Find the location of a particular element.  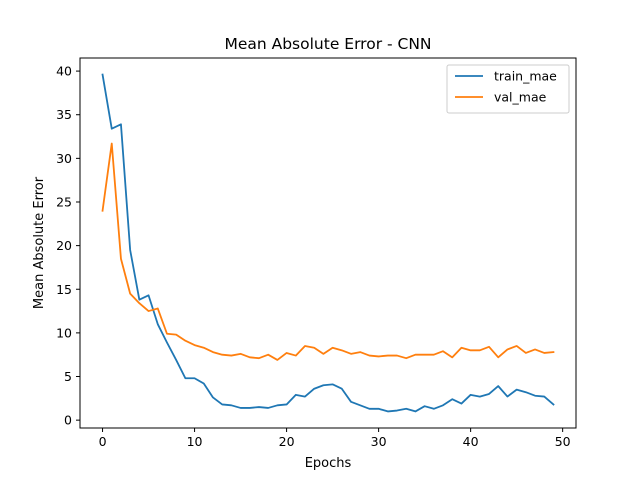

x-axis-label: Epochs is located at coordinates (328, 463).